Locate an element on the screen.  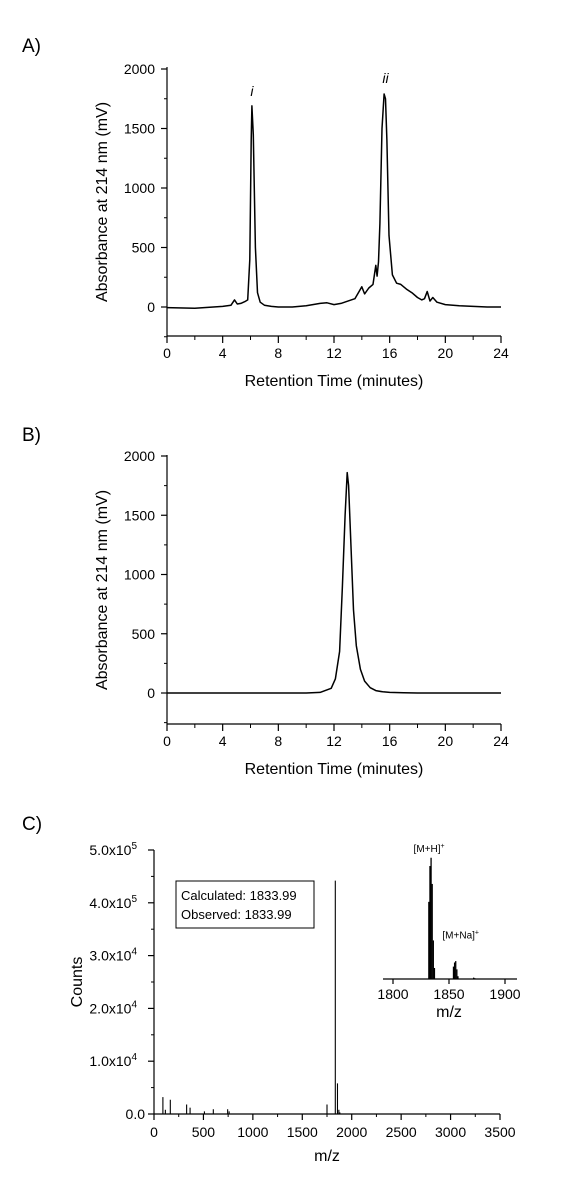
peak-label-ii: ii is located at coordinates (385, 78).